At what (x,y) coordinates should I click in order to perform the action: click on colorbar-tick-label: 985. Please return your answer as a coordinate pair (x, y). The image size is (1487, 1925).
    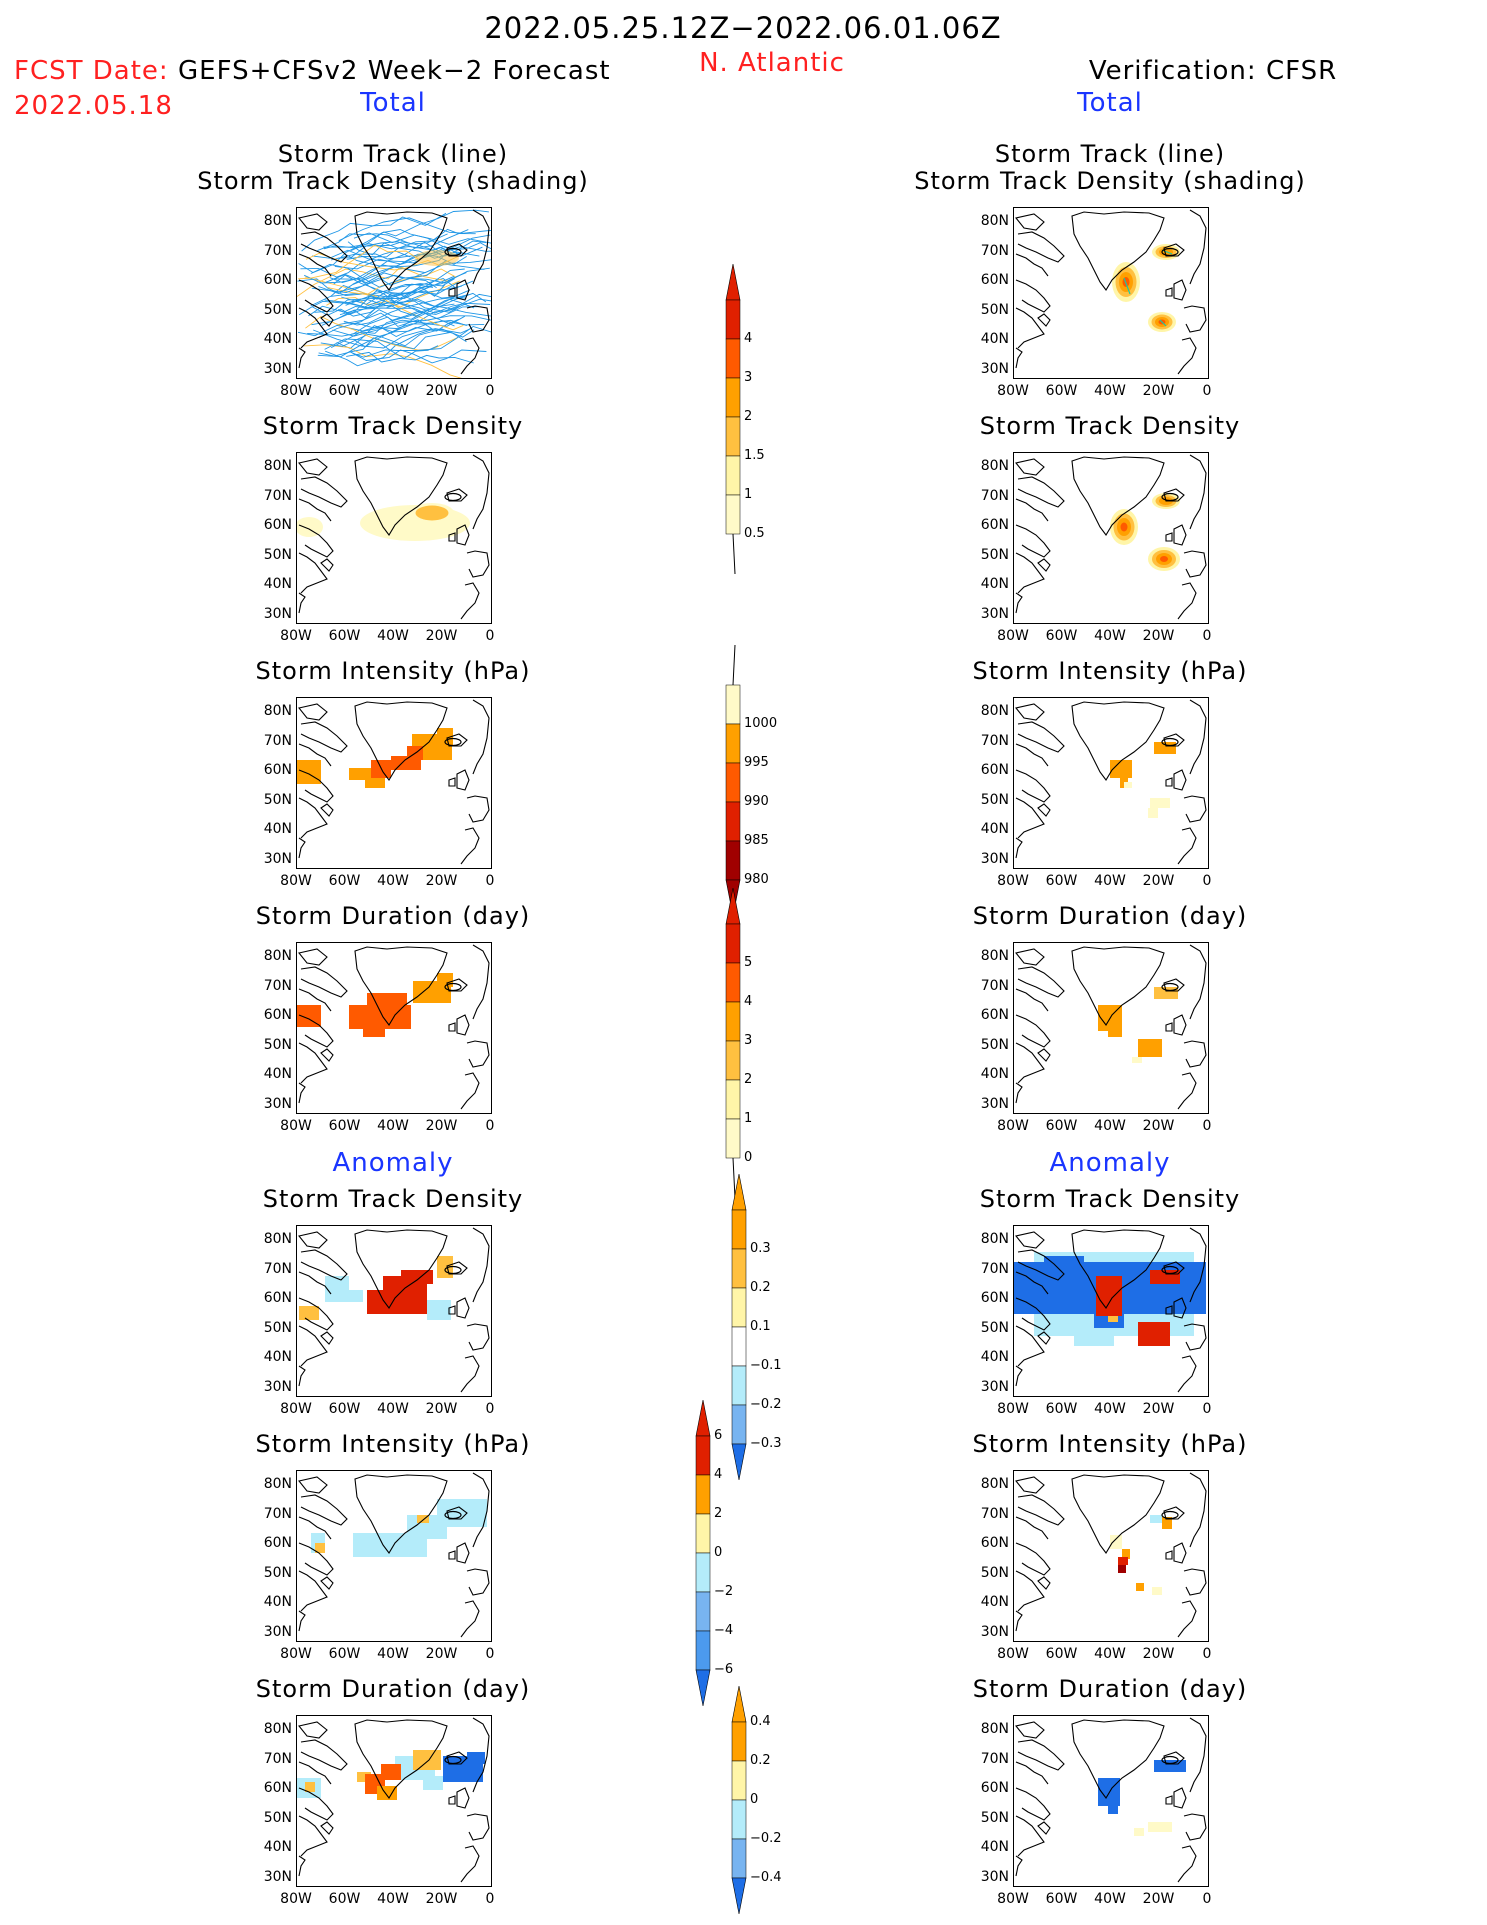
    Looking at the image, I should click on (756, 840).